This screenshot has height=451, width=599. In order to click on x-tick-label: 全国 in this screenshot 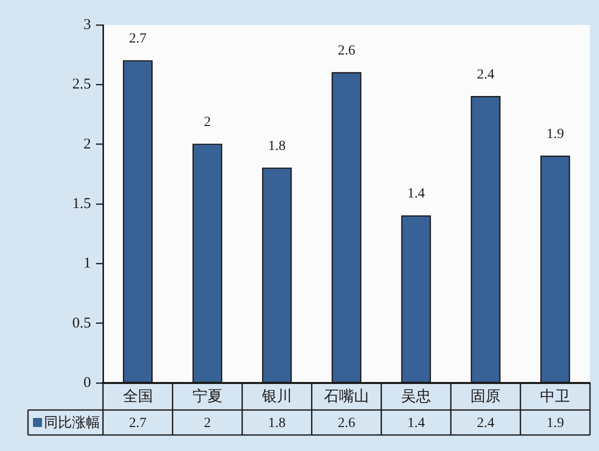, I will do `click(137, 396)`.